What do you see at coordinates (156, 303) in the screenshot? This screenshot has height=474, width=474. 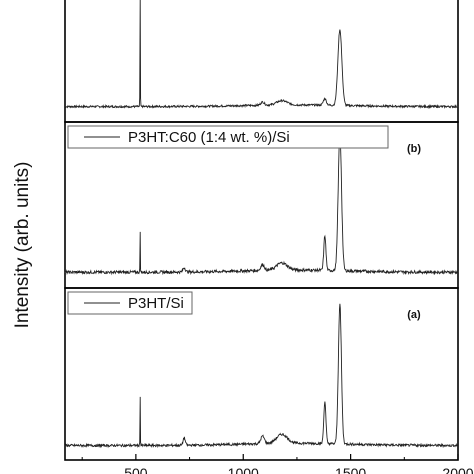 I see `legend-label: P3HT/Si` at bounding box center [156, 303].